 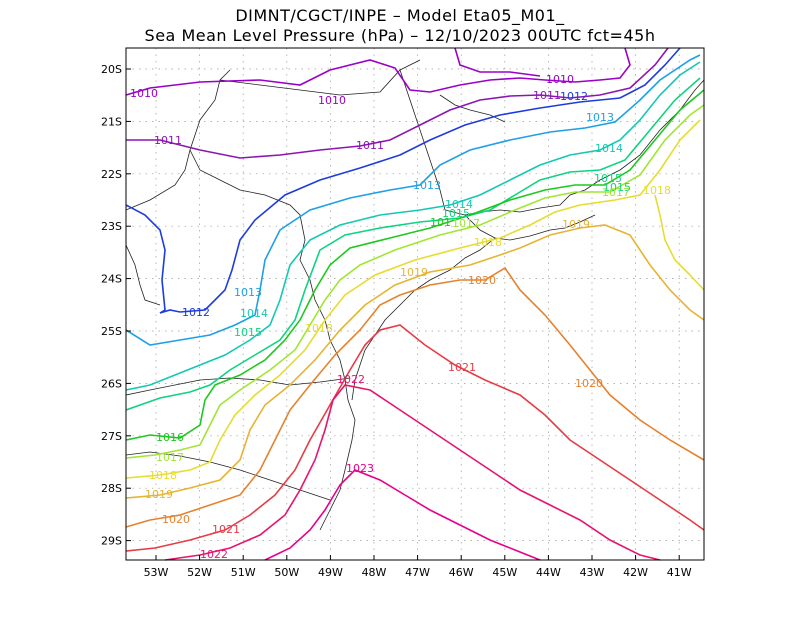 What do you see at coordinates (156, 572) in the screenshot?
I see `lon-tick-label: 53W` at bounding box center [156, 572].